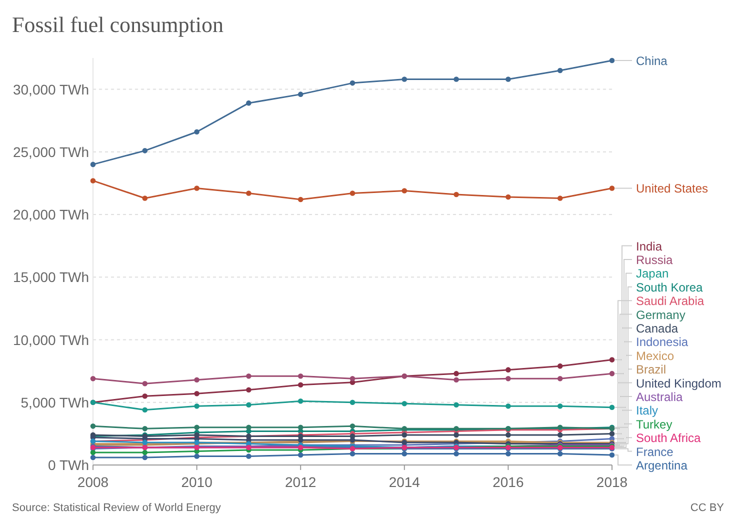  Describe the element at coordinates (655, 260) in the screenshot. I see `text: Russia` at that location.